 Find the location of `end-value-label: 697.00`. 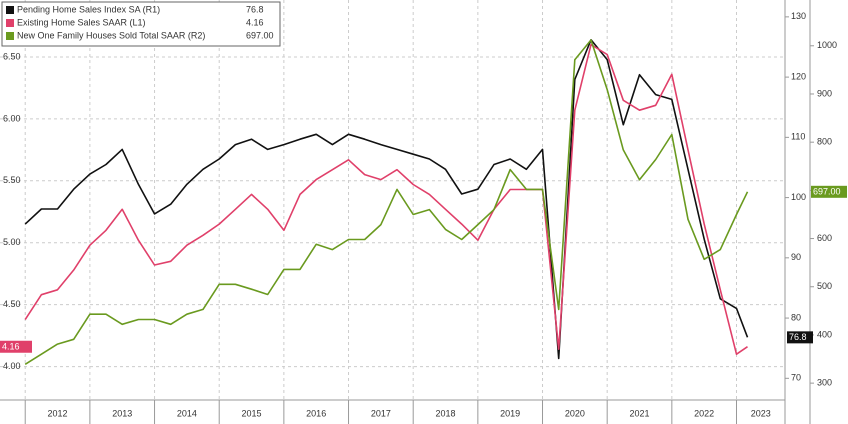

end-value-label: 697.00 is located at coordinates (827, 192).